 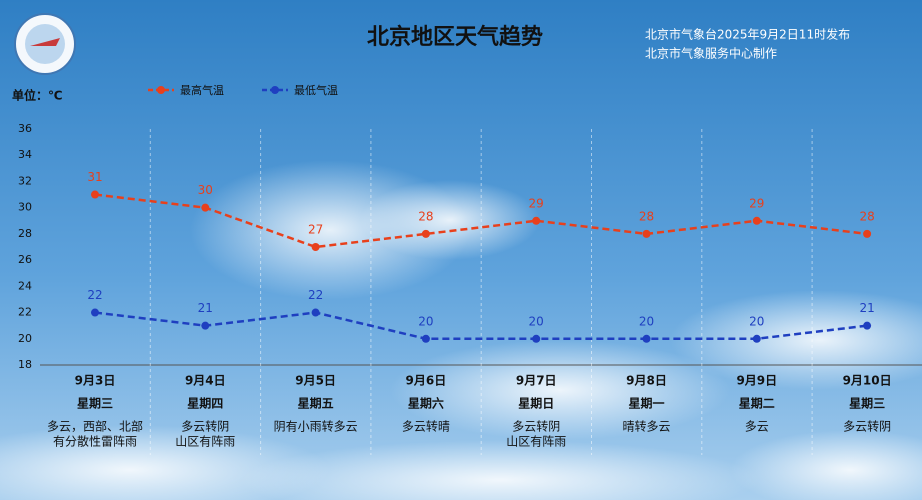 I want to click on x-tick-label: 9月9日, so click(x=756, y=381).